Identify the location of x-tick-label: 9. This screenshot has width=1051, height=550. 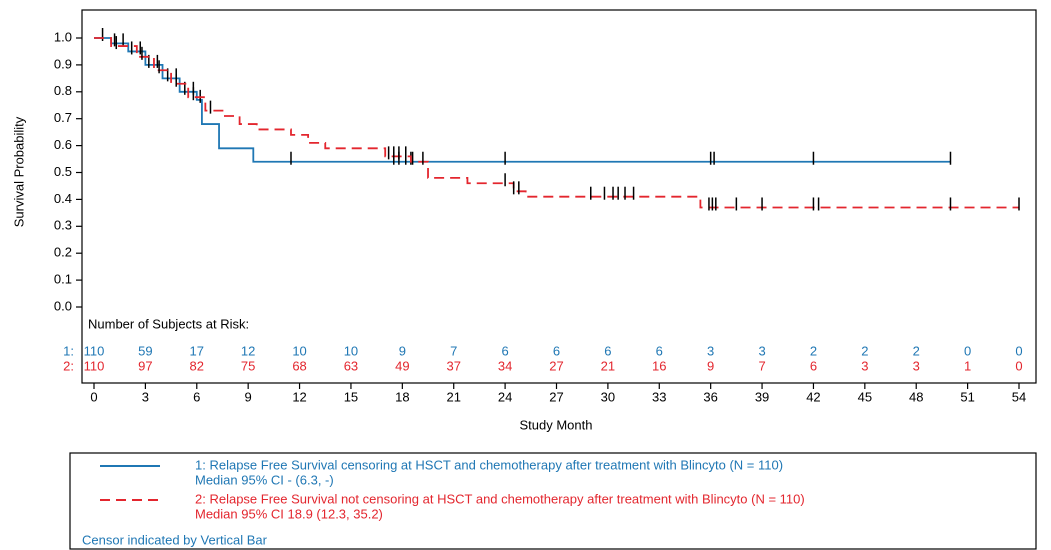
(248, 396).